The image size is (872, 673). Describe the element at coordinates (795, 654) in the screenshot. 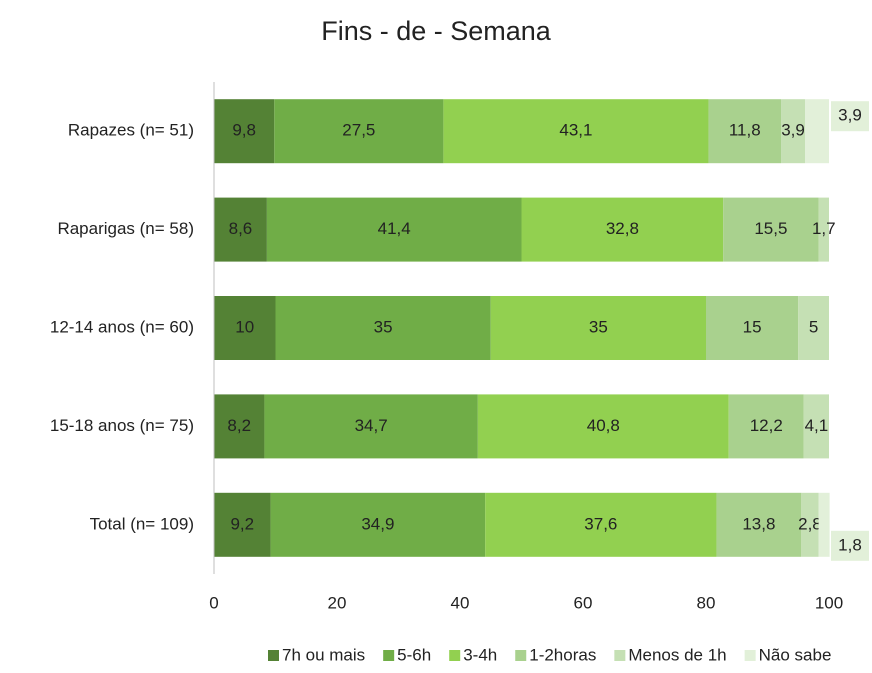

I see `legend-label: Não sabe` at that location.